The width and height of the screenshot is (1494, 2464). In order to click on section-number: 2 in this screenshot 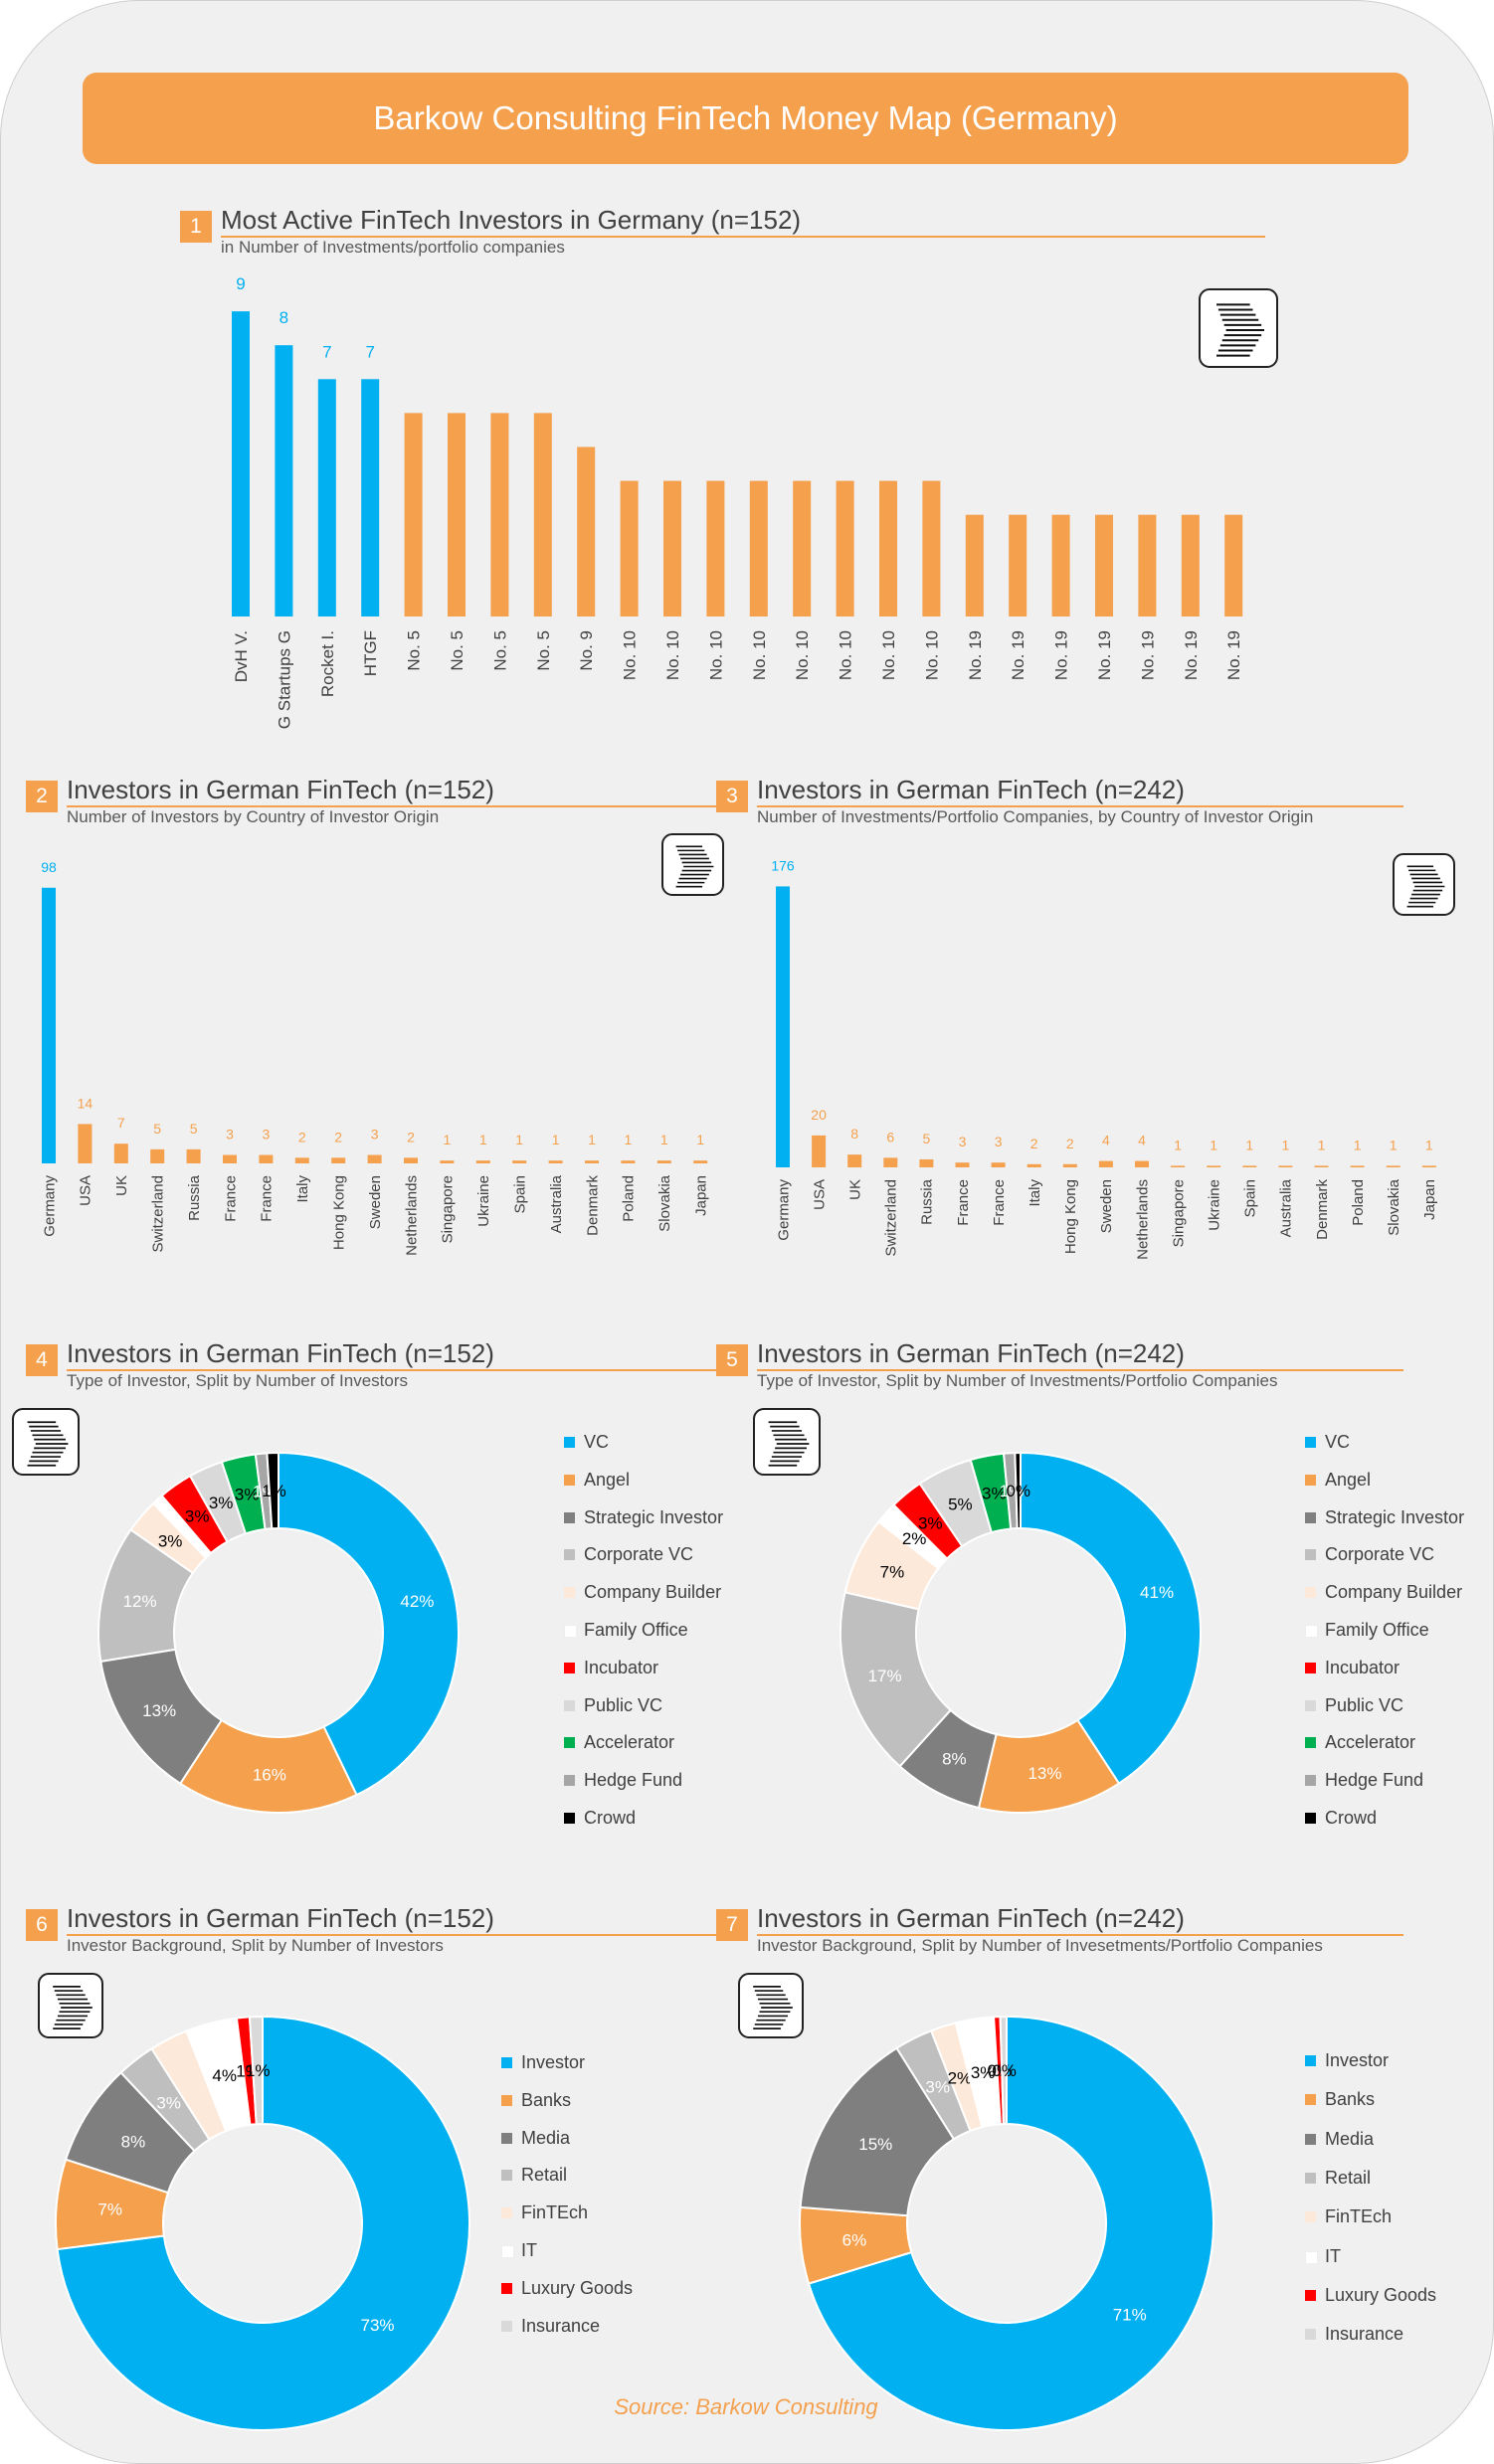, I will do `click(42, 796)`.